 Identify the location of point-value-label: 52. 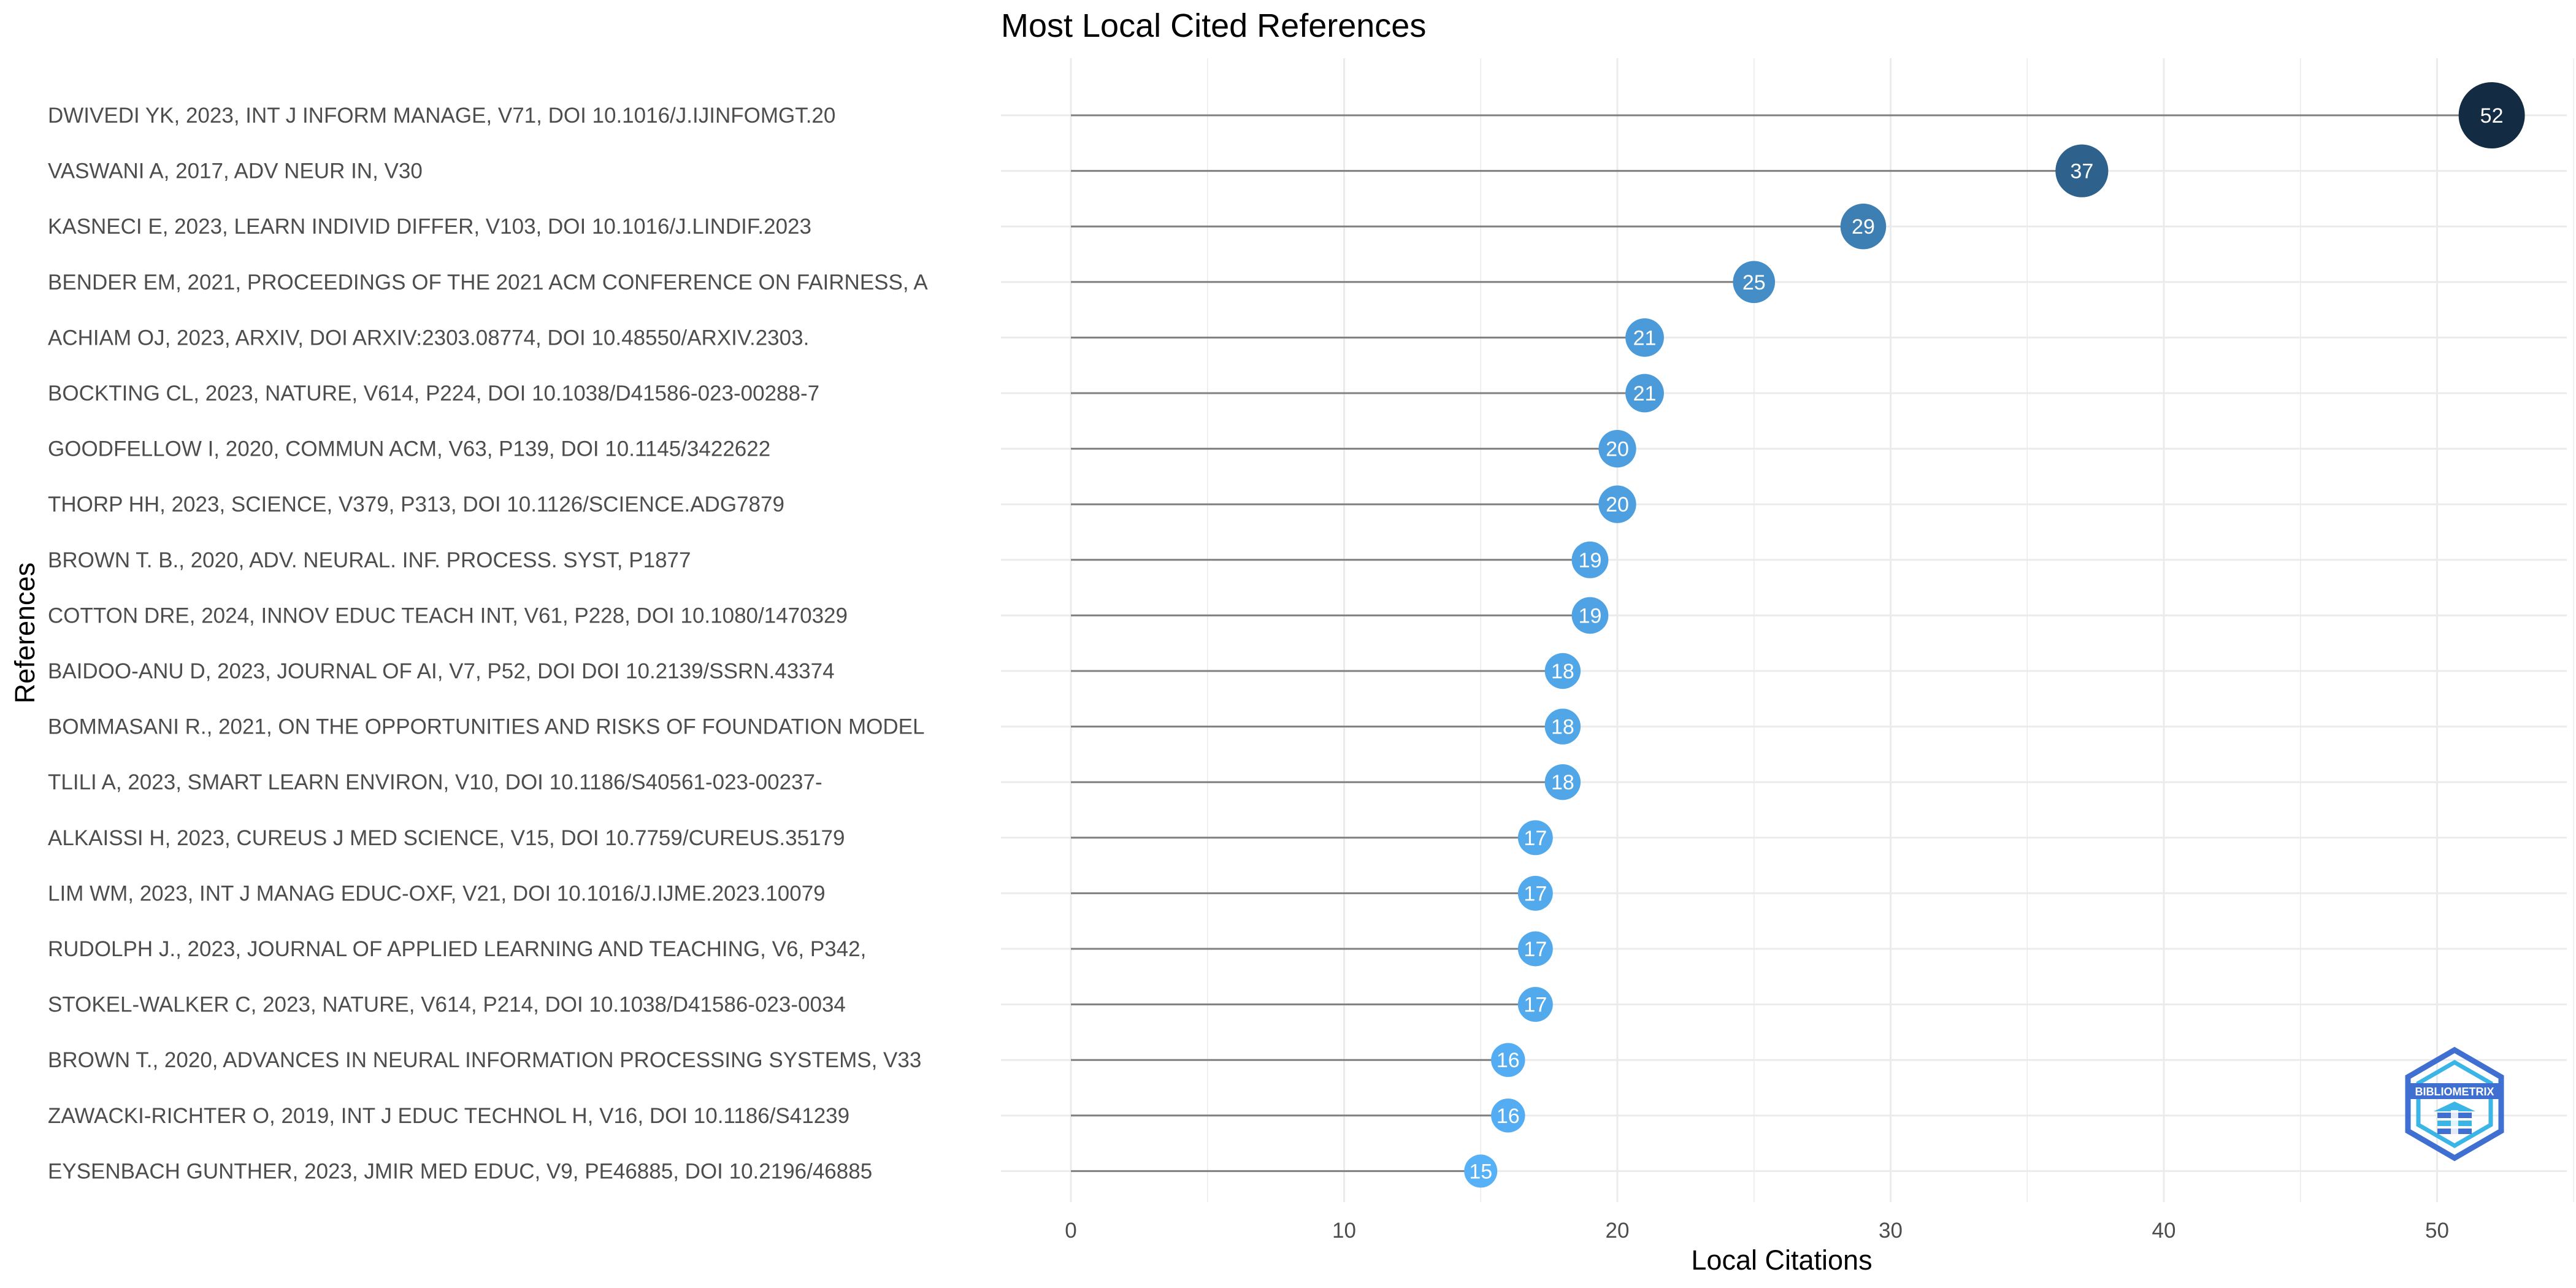
(2492, 116).